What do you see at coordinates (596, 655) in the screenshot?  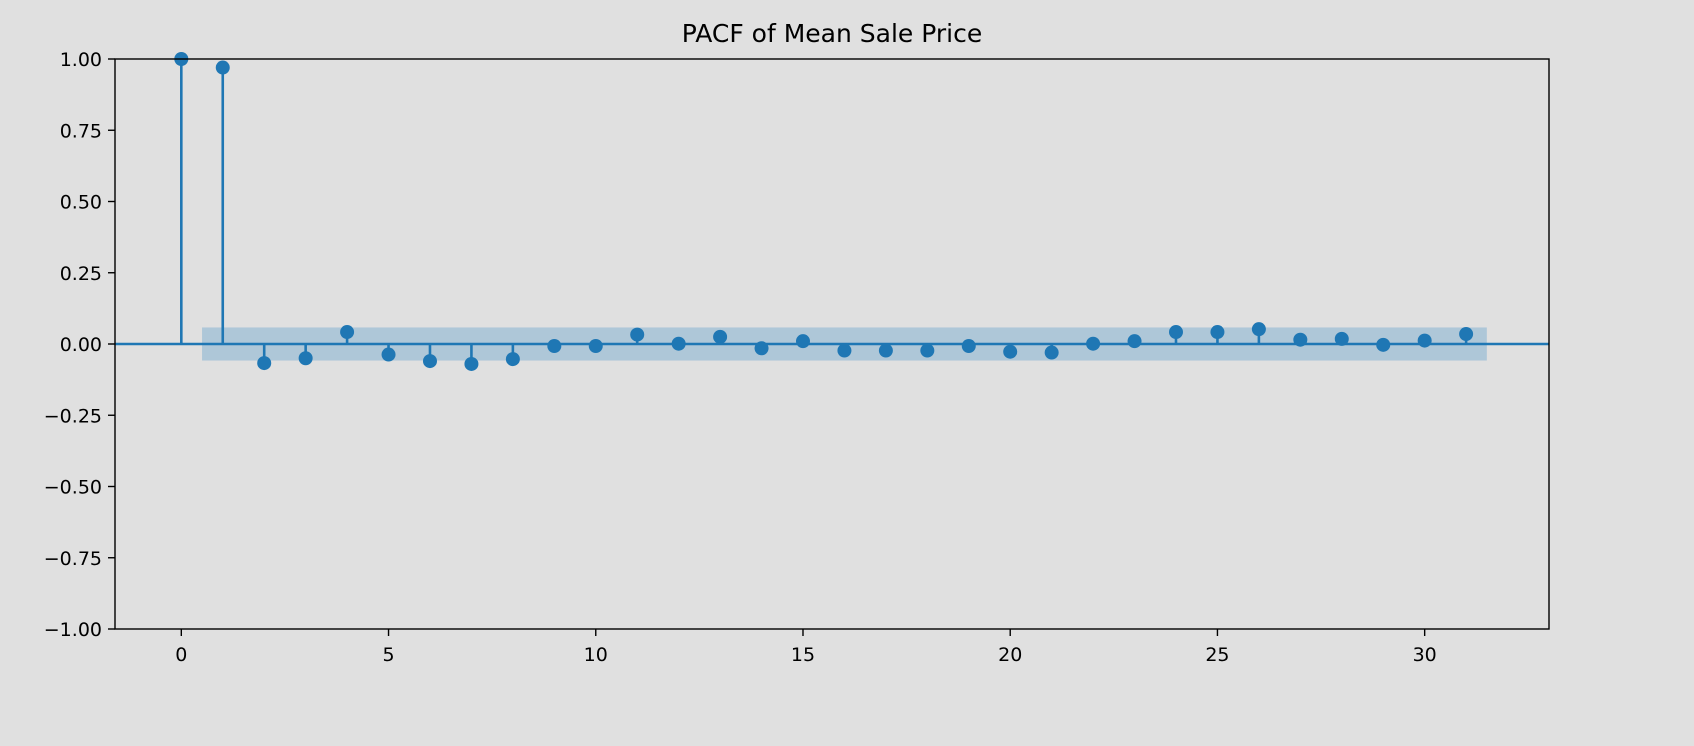 I see `x-tick-label-10: 10` at bounding box center [596, 655].